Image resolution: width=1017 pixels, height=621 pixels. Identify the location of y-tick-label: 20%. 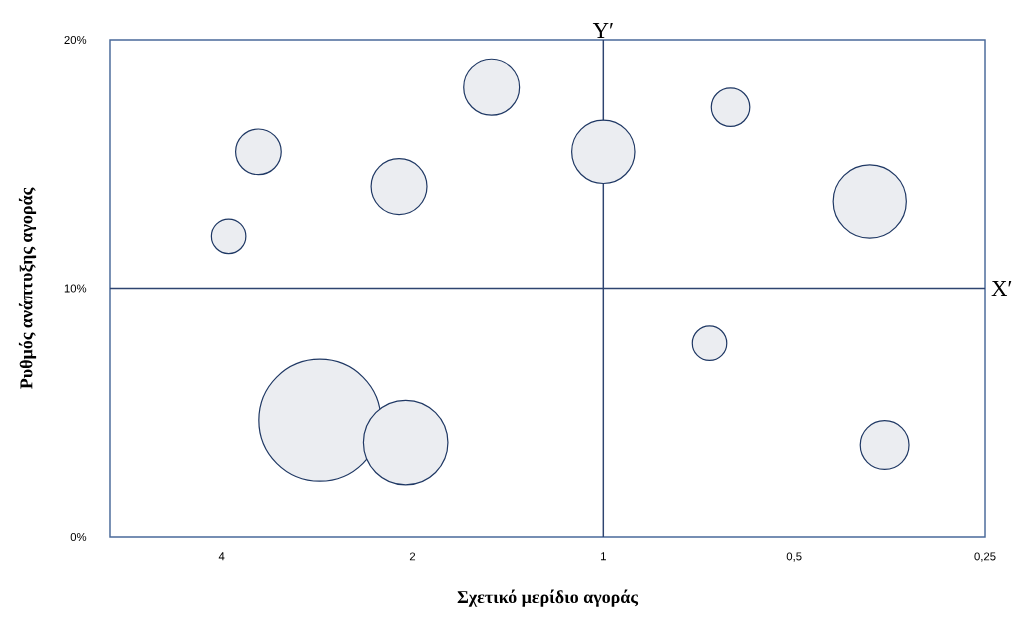
(75, 39).